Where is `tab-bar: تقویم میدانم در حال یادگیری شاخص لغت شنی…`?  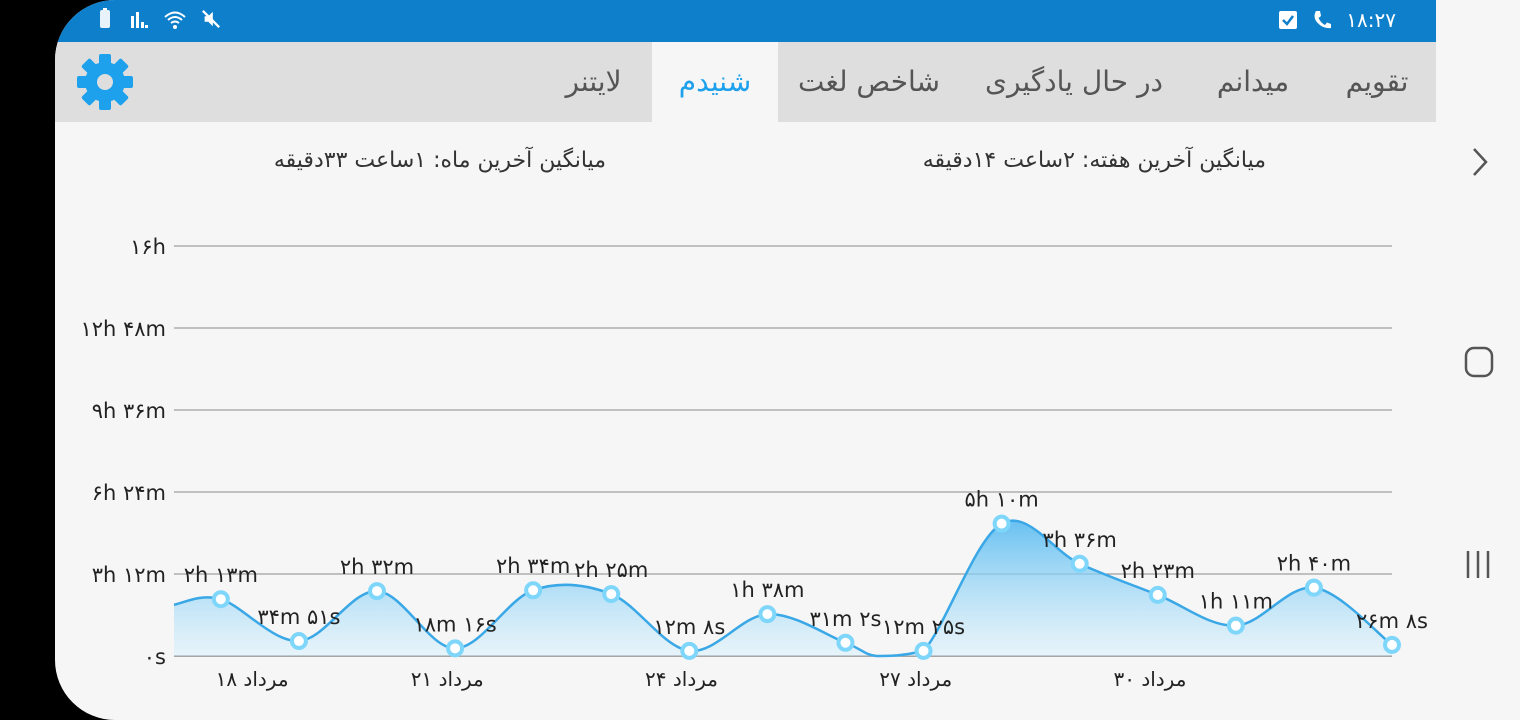 tab-bar: تقویم میدانم در حال یادگیری شاخص لغت شنی… is located at coordinates (745, 82).